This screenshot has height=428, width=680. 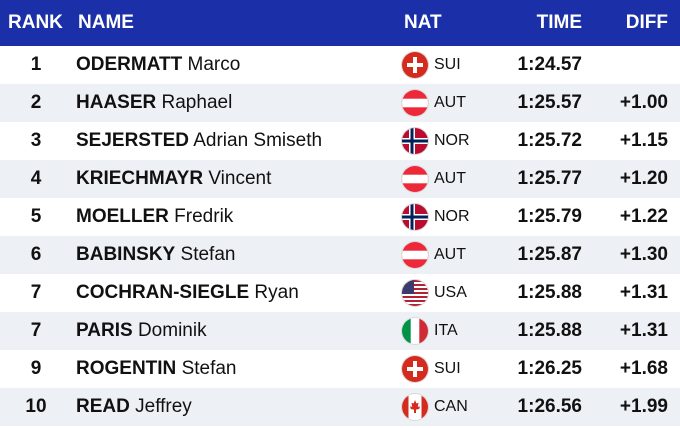 I want to click on athlete-last-name: BABINSKY, so click(x=126, y=254).